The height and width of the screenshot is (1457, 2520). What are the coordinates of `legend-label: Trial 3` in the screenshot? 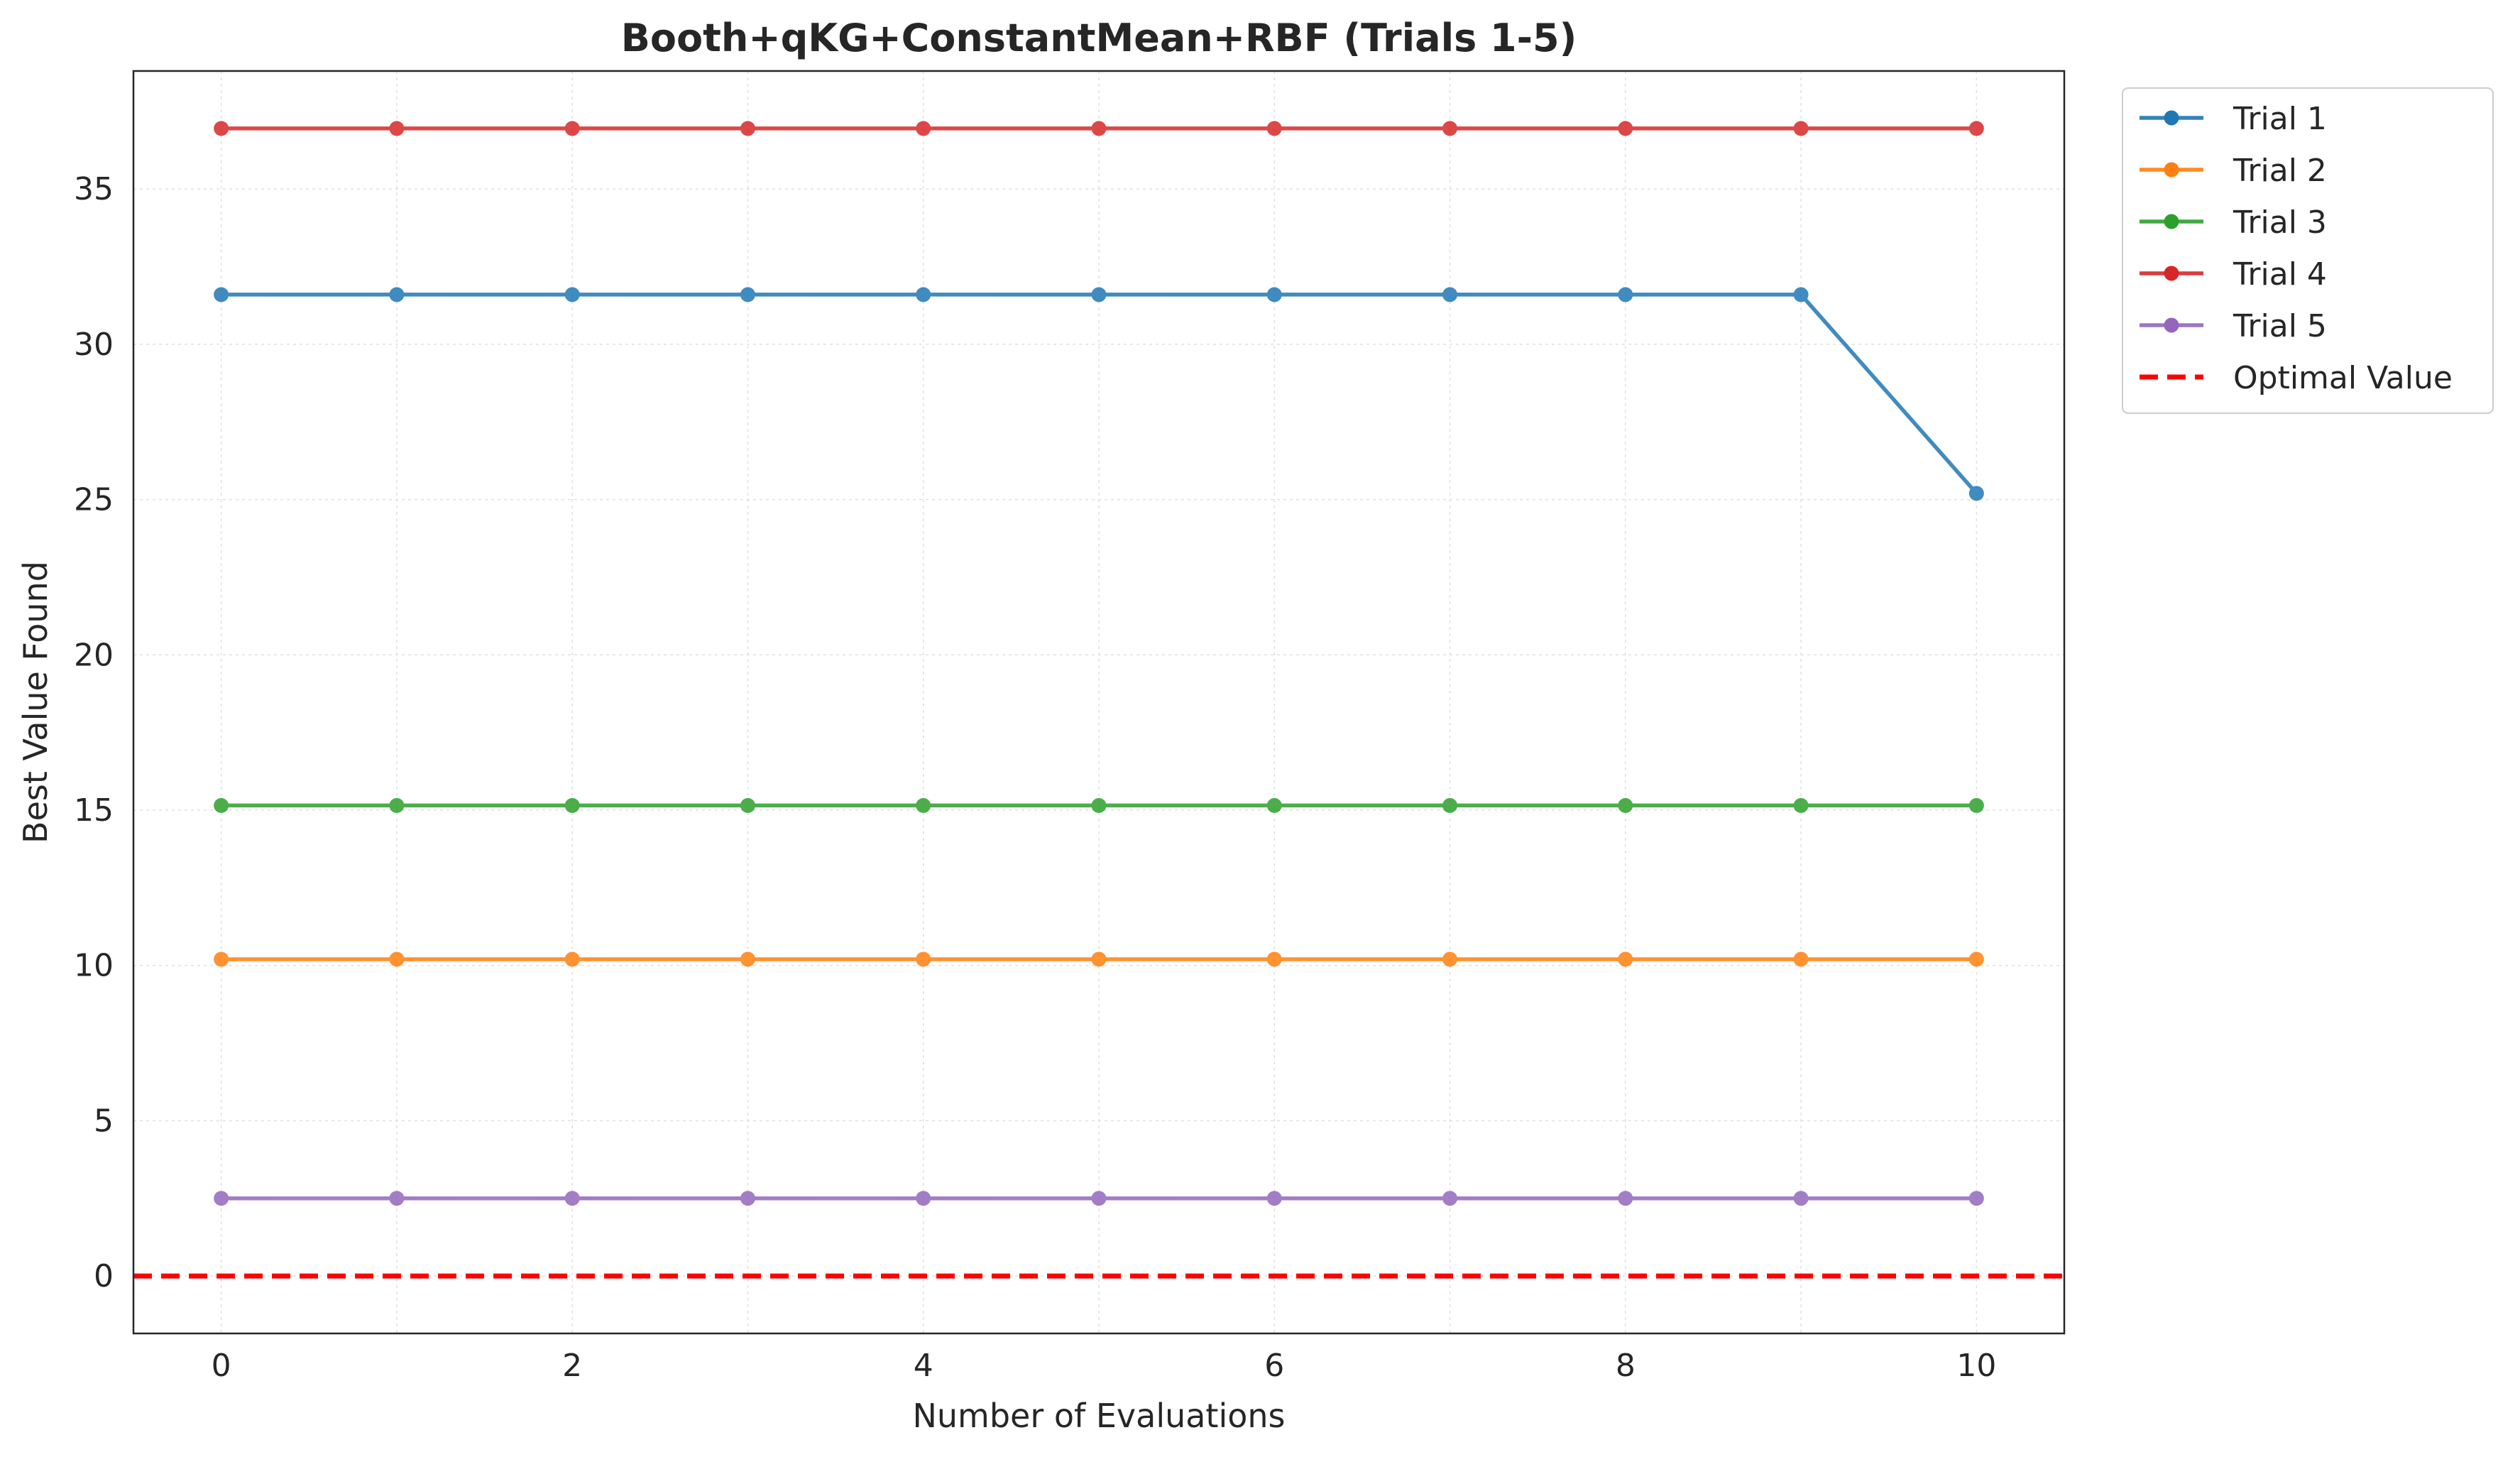 It's located at (2280, 222).